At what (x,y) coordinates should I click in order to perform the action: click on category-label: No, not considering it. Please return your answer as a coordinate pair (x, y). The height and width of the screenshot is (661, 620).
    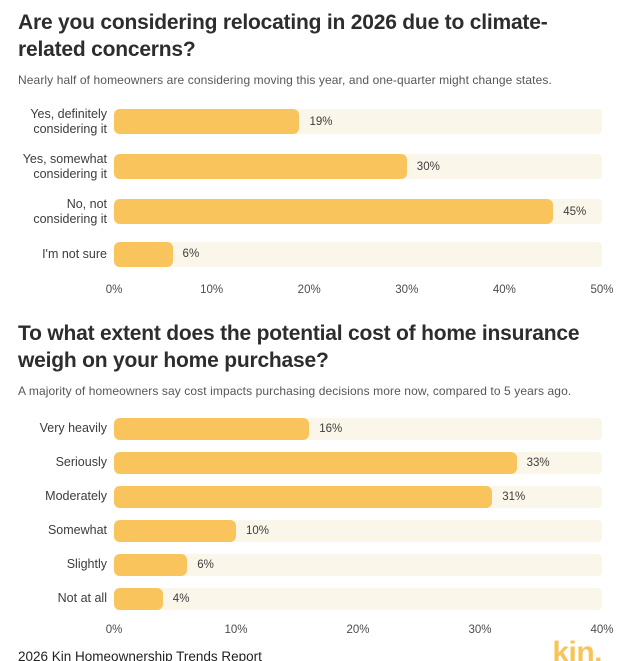
    Looking at the image, I should click on (70, 211).